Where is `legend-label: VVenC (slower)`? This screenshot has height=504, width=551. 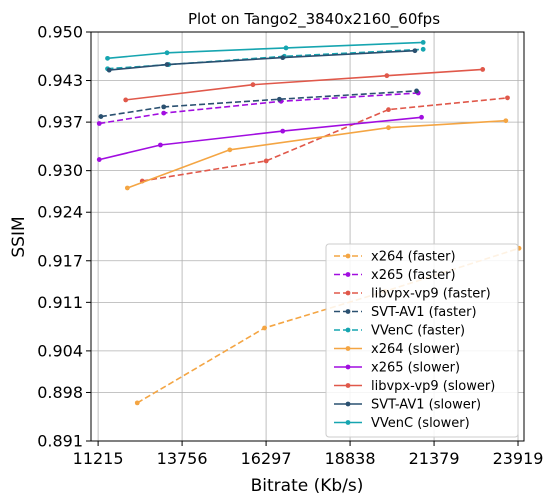
legend-label: VVenC (slower) is located at coordinates (420, 423).